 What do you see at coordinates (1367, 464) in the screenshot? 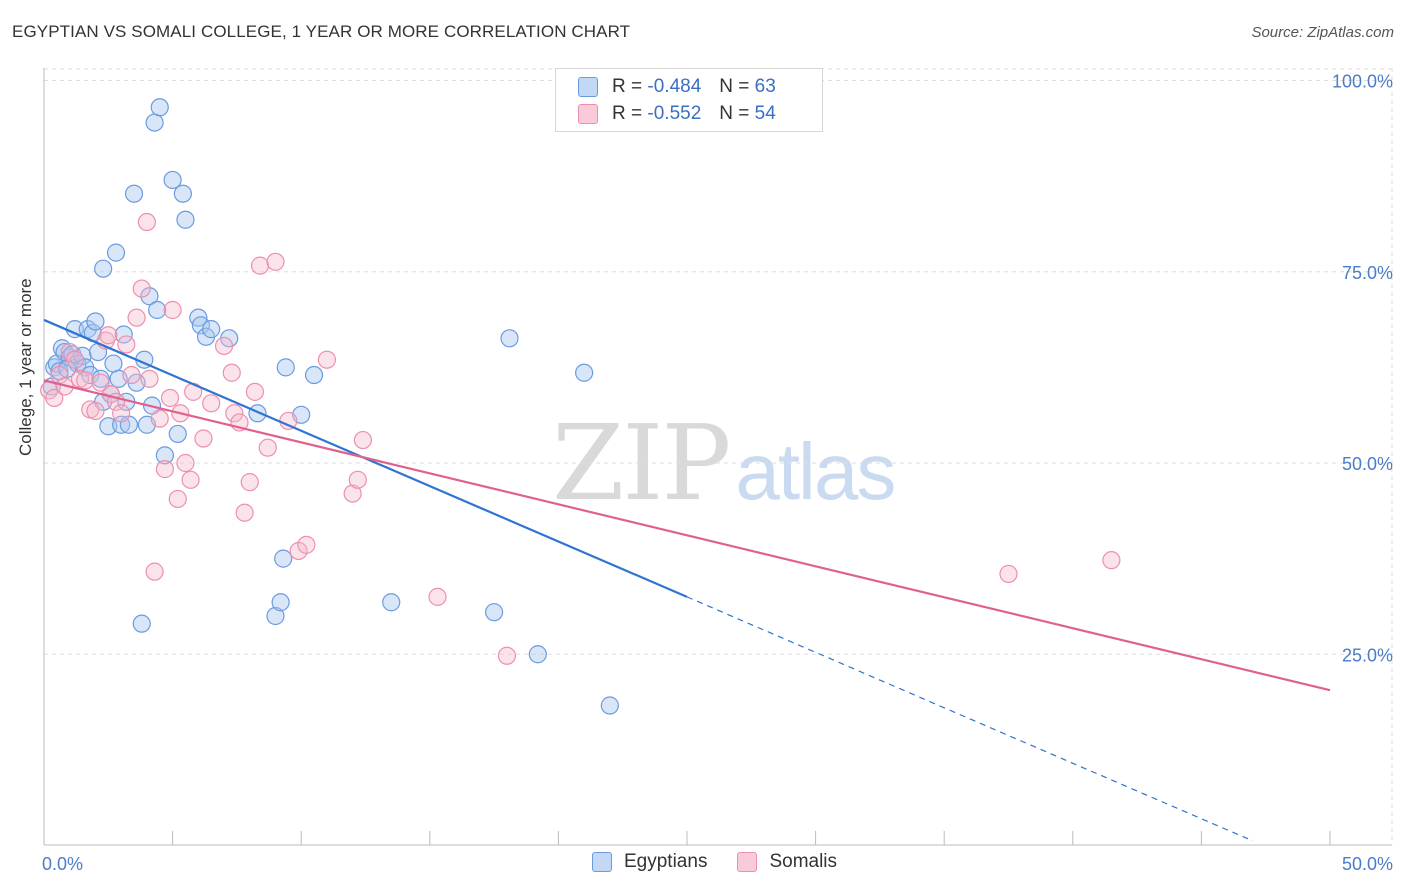
I see `y-tick-label: 50.0%` at bounding box center [1367, 464].